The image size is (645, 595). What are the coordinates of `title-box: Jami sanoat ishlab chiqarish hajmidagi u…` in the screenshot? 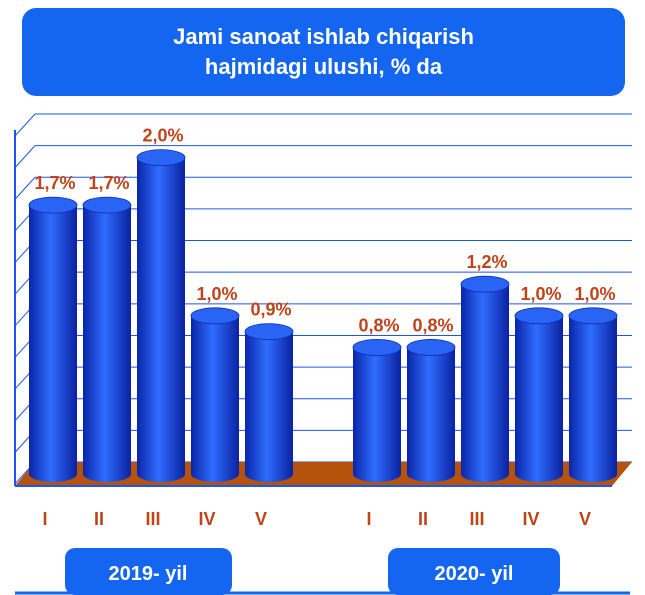 It's located at (323, 52).